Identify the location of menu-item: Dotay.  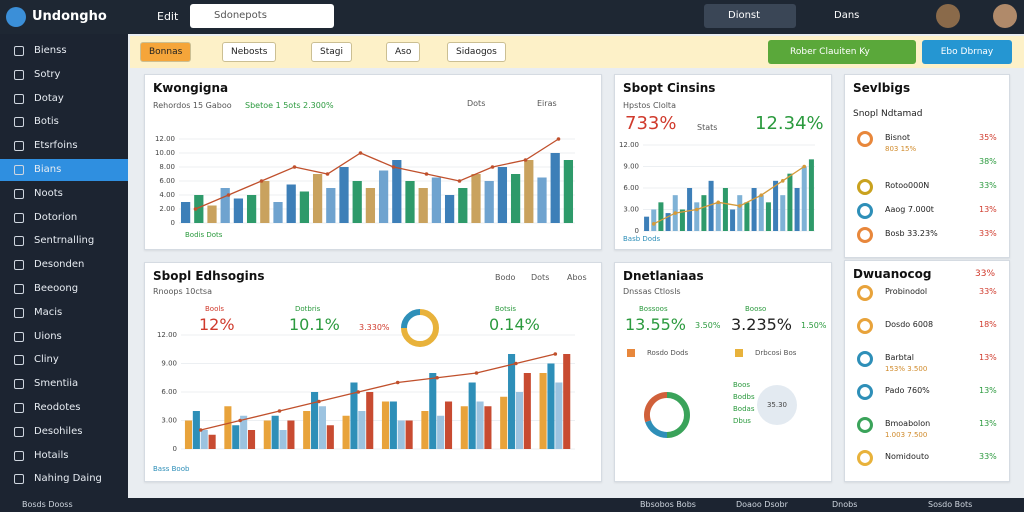
(64, 99).